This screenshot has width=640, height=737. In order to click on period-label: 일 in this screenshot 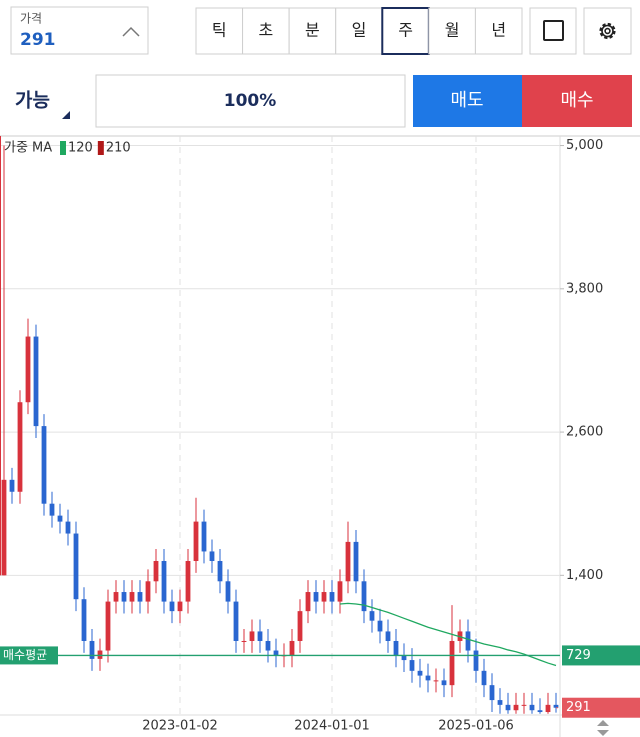, I will do `click(359, 30)`.